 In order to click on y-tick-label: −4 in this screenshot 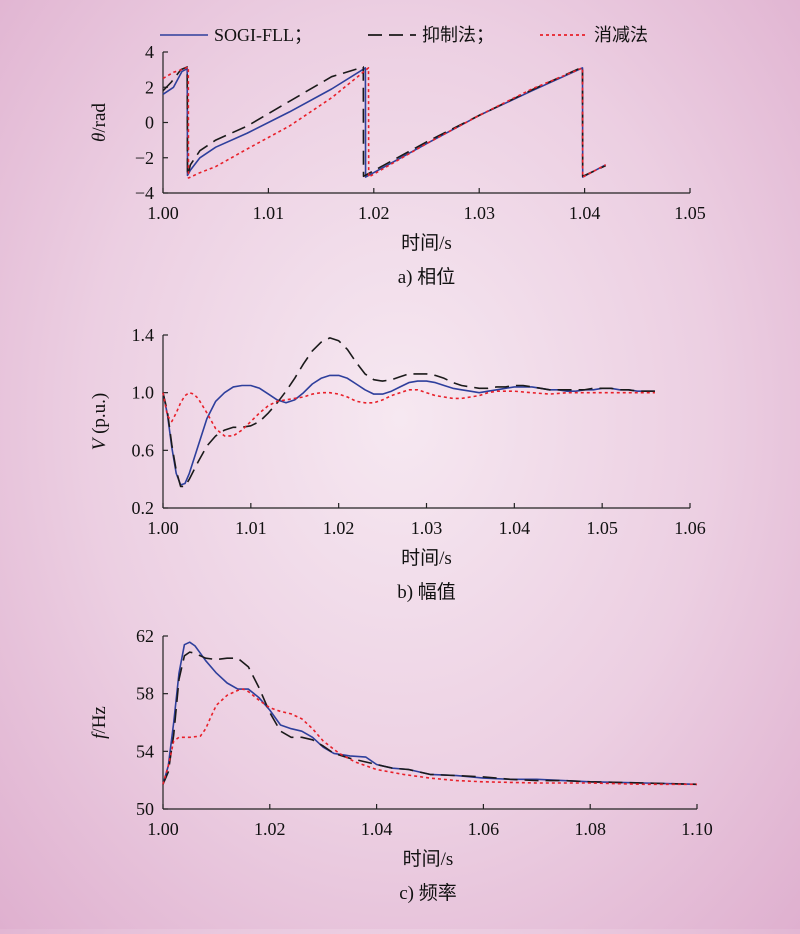, I will do `click(144, 193)`.